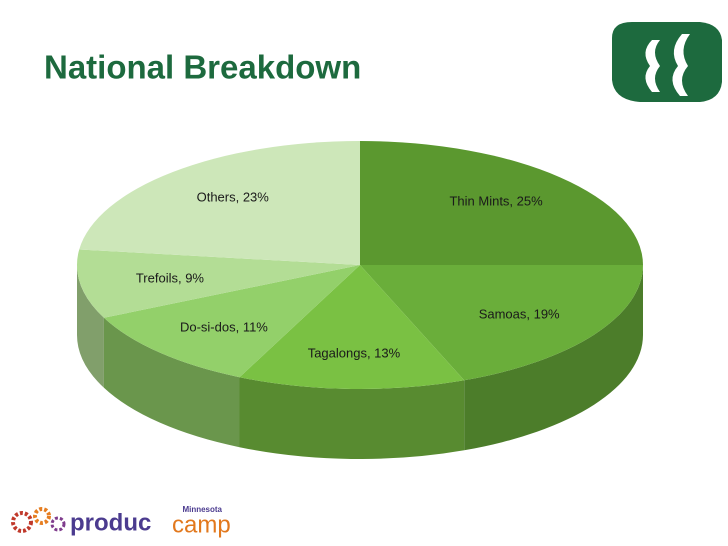  Describe the element at coordinates (519, 314) in the screenshot. I see `data-label: Samoas, 19%` at that location.